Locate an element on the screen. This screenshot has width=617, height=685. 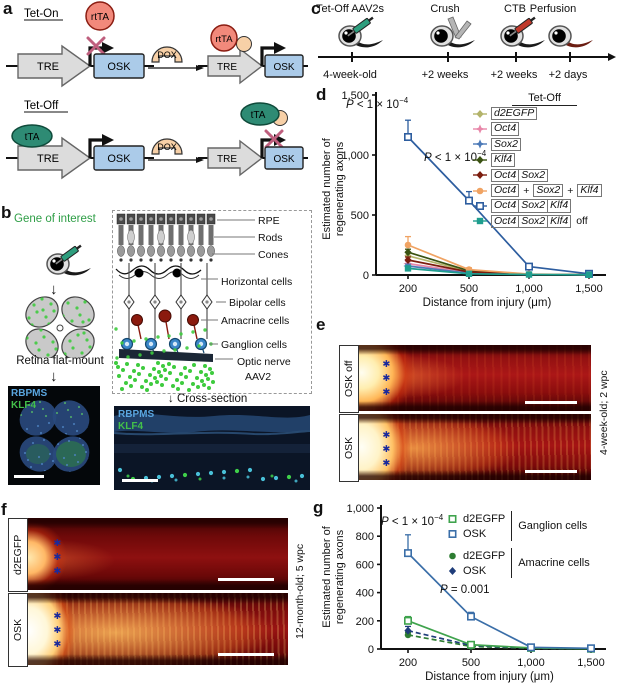
legend-group-divider is located at coordinates (512, 563).